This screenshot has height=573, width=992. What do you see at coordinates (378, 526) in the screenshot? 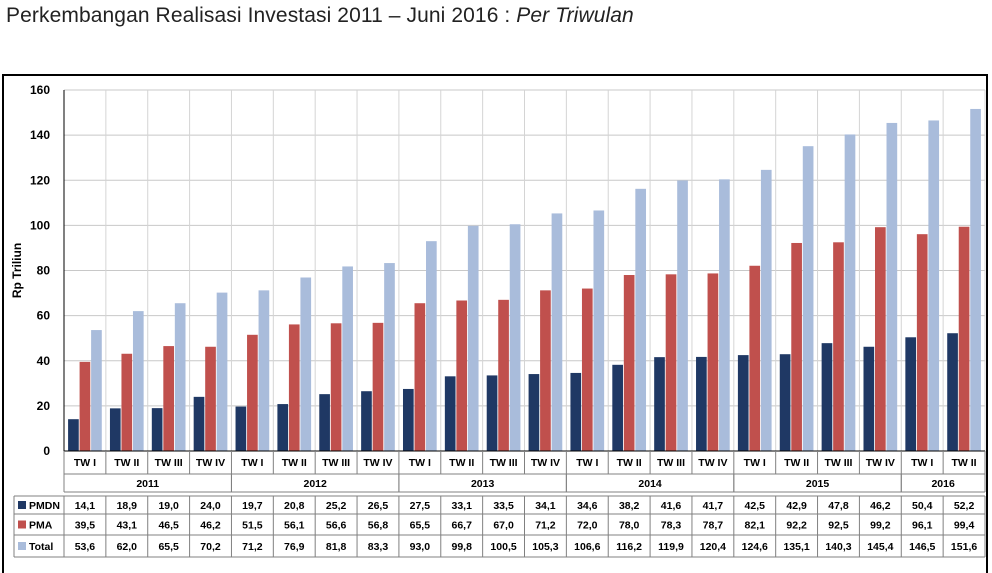
I see `data-label-pma: 56,8` at bounding box center [378, 526].